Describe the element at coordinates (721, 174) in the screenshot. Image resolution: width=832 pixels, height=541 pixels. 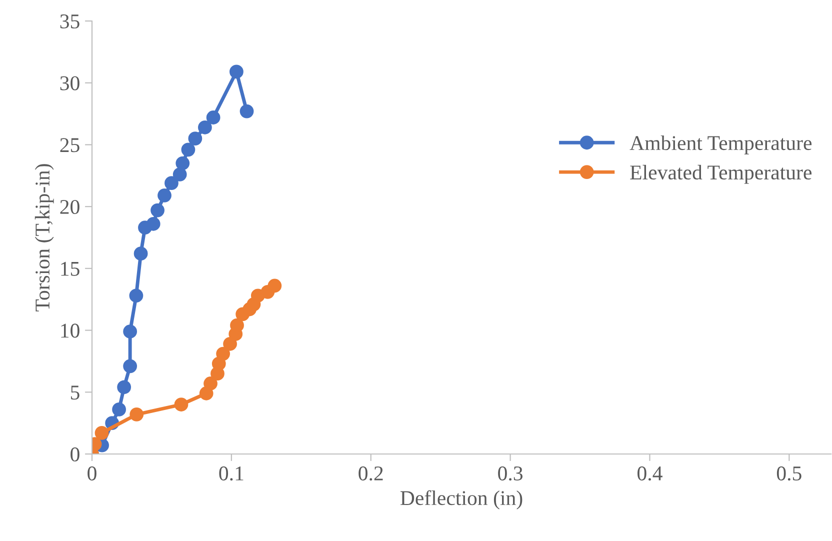
I see `legend-label: Elevated Temperature` at that location.